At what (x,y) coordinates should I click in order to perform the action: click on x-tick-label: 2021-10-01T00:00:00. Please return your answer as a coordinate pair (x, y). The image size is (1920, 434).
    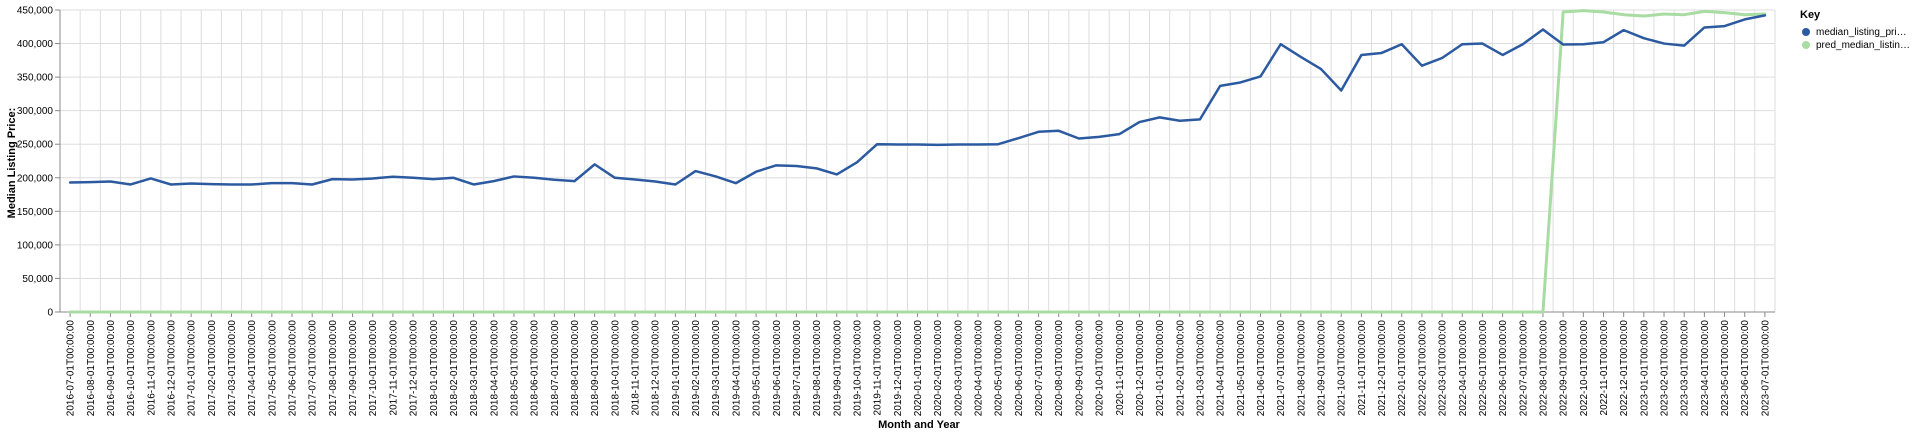
    Looking at the image, I should click on (1342, 368).